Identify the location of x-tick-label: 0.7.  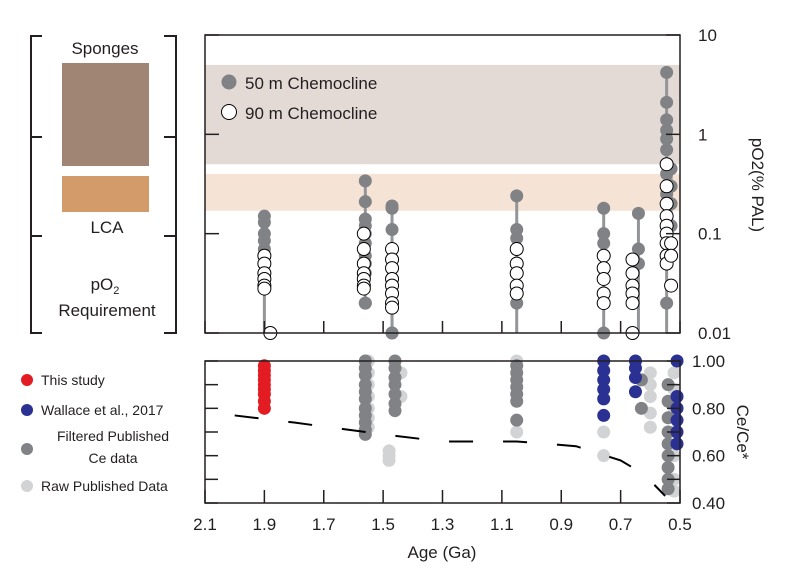
(621, 524).